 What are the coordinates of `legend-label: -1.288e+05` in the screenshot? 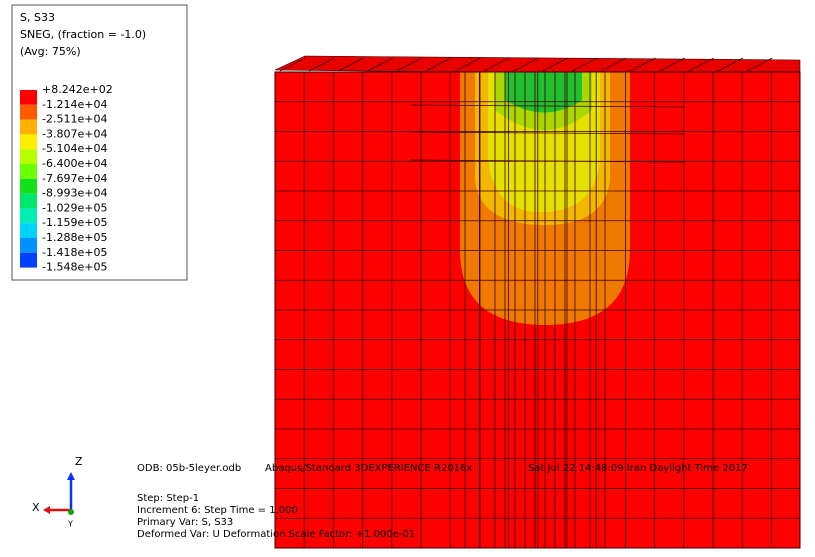 It's located at (74, 237).